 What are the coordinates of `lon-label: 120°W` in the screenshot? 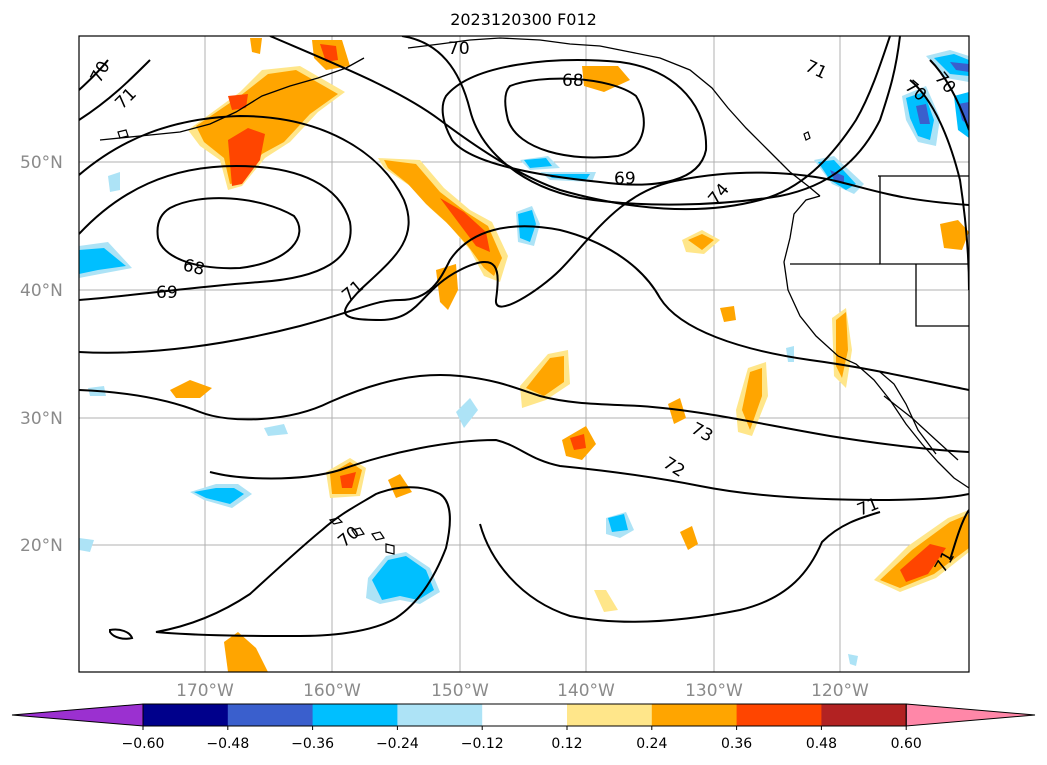 It's located at (840, 691).